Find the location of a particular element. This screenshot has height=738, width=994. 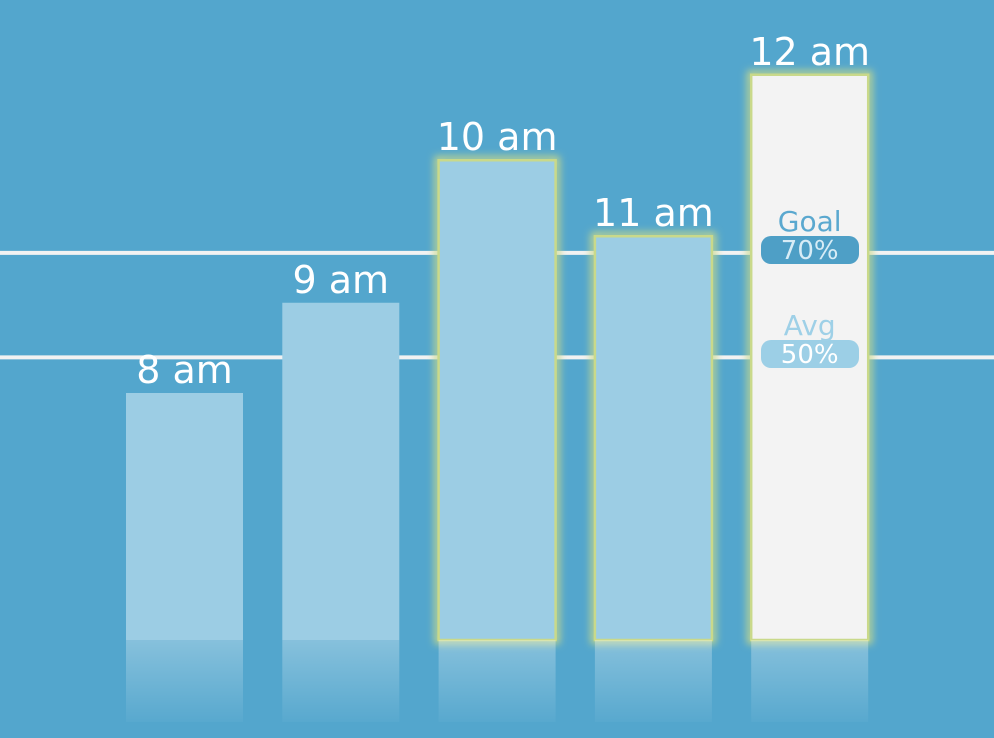

avg-name: Avg is located at coordinates (809, 326).